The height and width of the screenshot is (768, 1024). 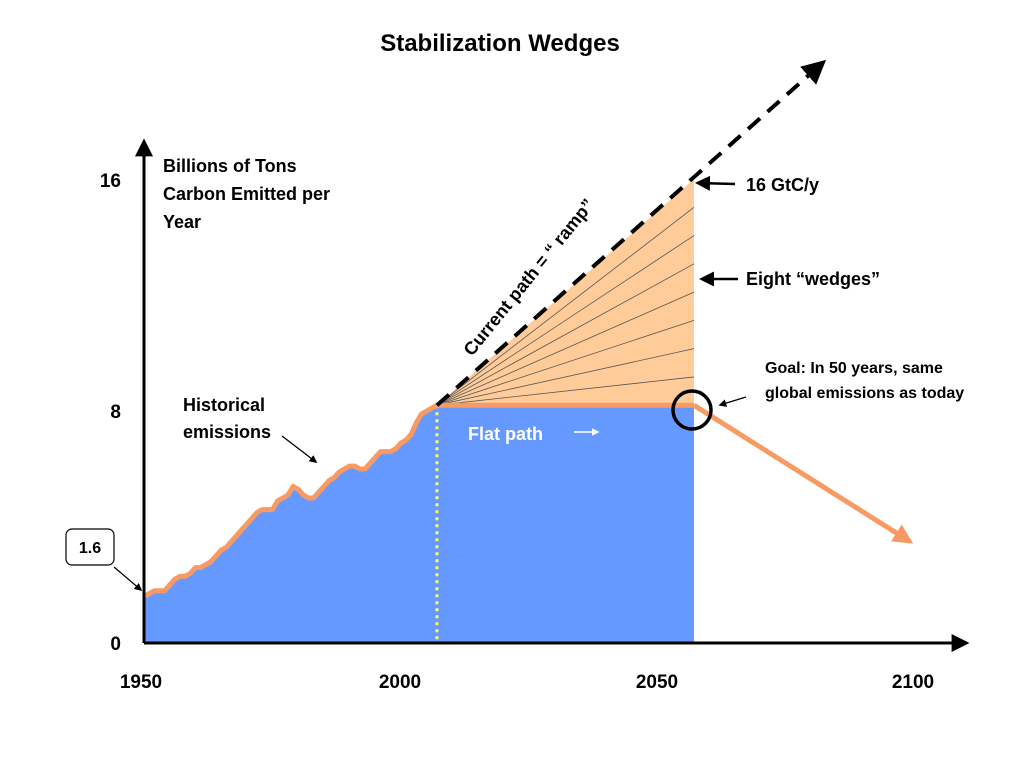 I want to click on historical-label-line-2: emissions, so click(x=227, y=432).